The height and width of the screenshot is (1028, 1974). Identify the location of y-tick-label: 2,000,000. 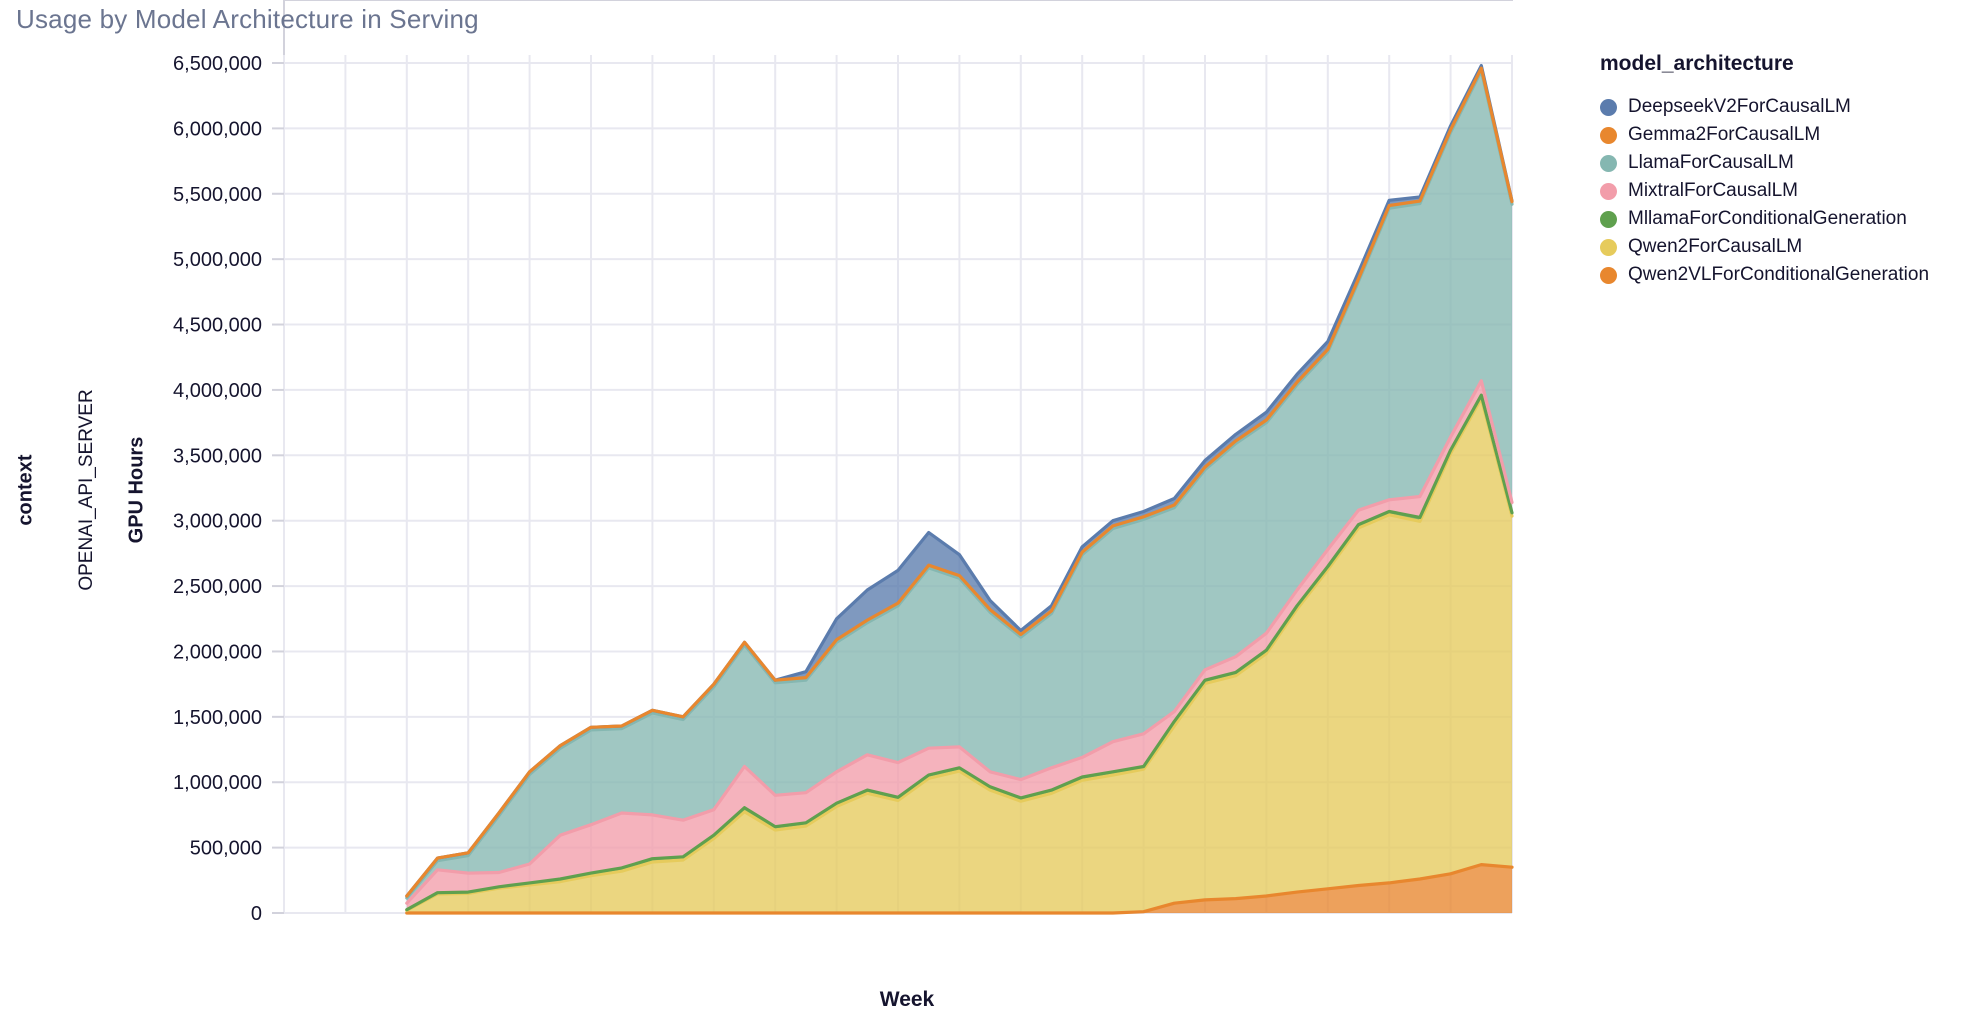
(217, 652).